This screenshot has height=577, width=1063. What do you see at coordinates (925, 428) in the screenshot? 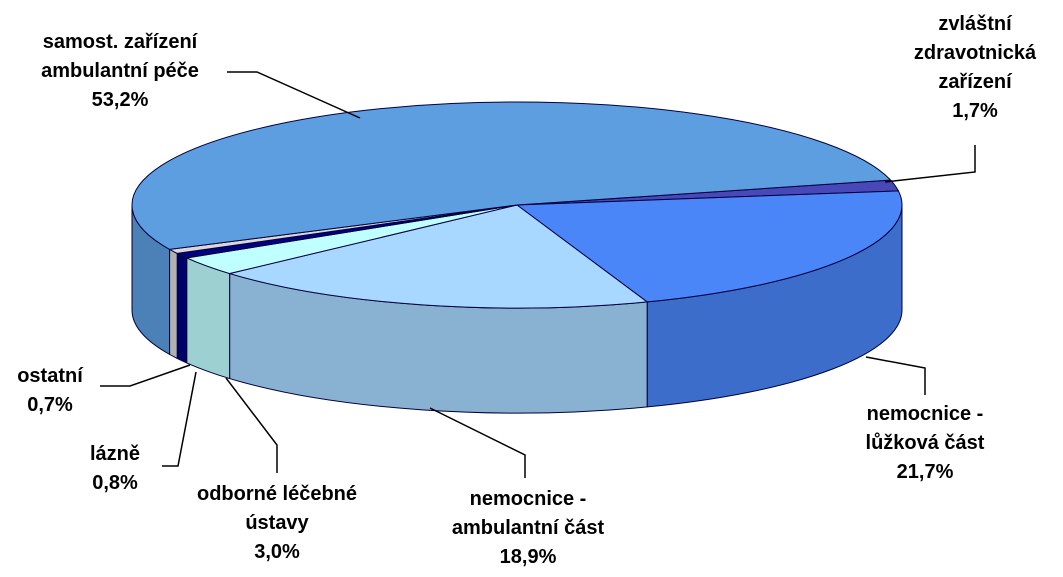
I see `category-name: nemocnice - lůžková část` at bounding box center [925, 428].